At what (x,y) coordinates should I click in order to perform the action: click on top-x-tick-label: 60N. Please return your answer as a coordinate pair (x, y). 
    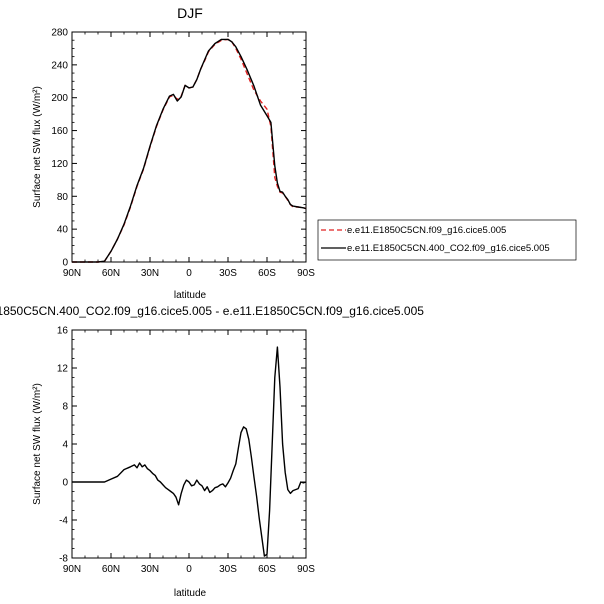
    Looking at the image, I should click on (111, 273).